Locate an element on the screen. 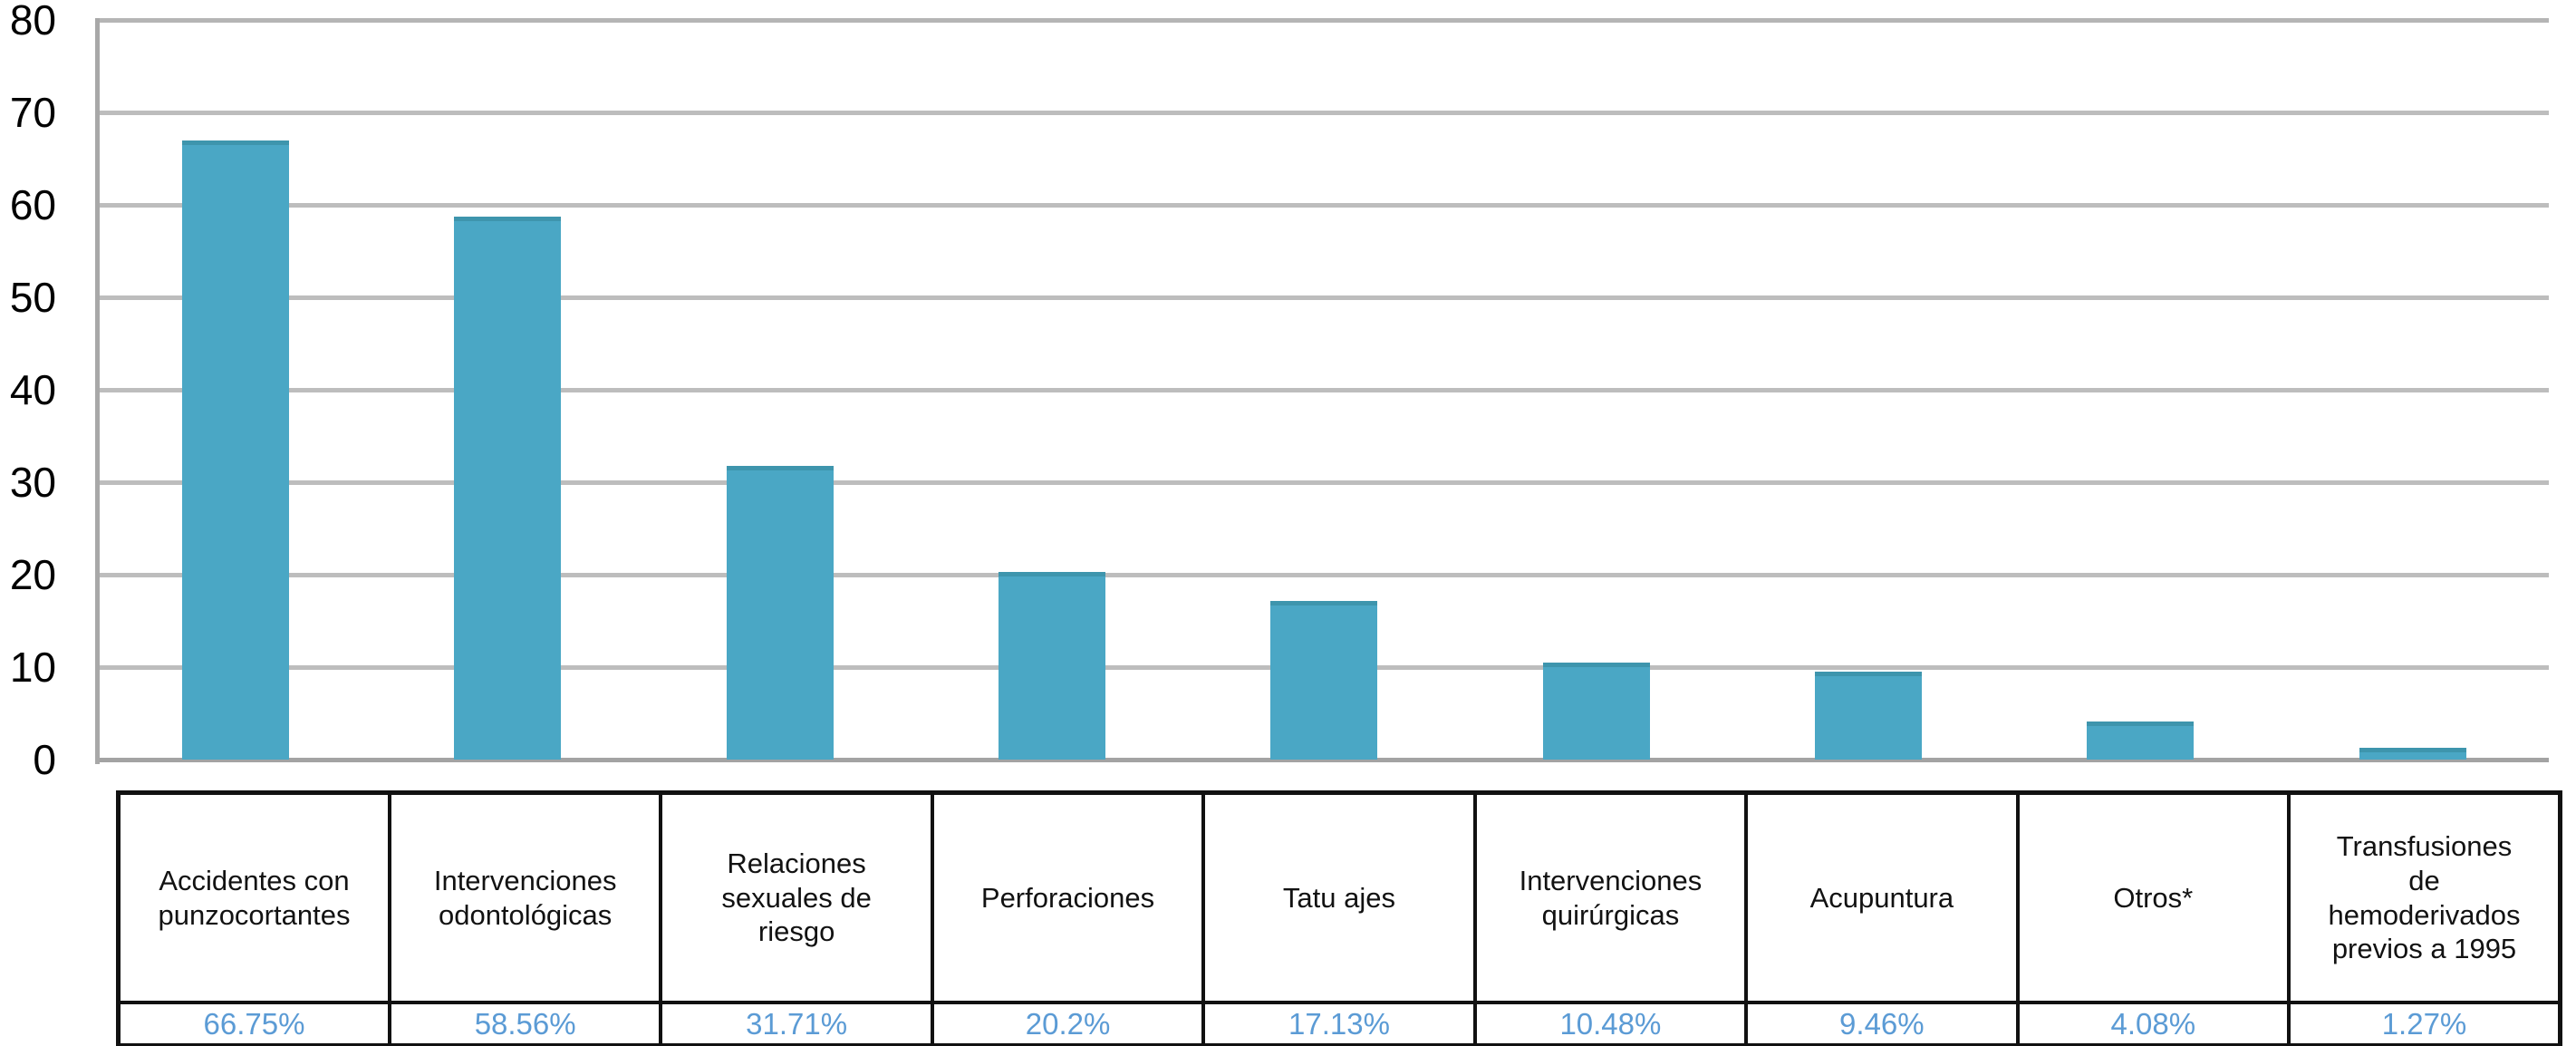 The height and width of the screenshot is (1046, 2576). category-label: Tatu ajes is located at coordinates (1338, 897).